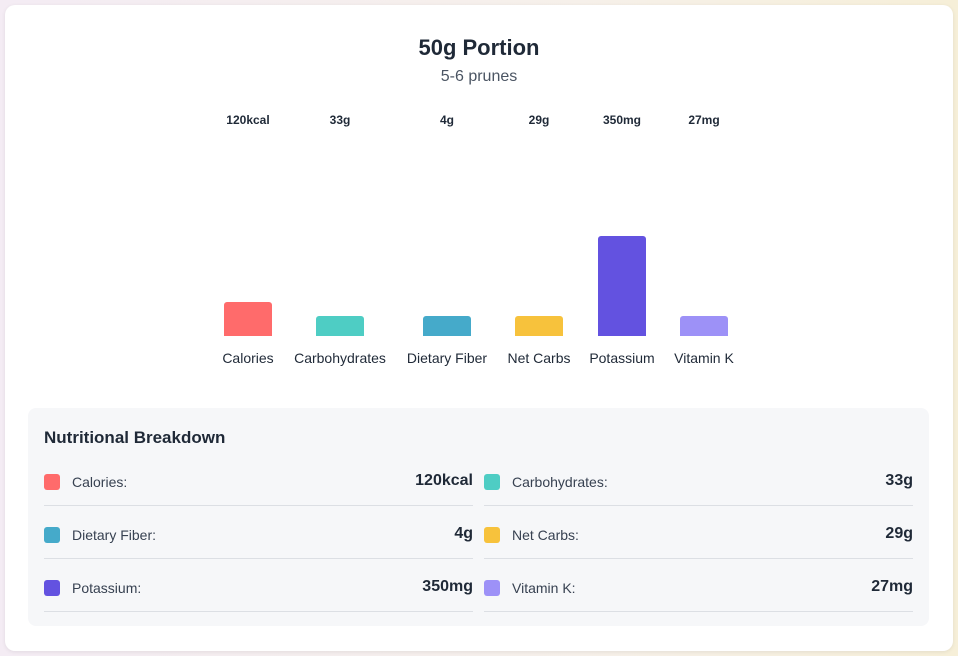 The height and width of the screenshot is (656, 958). I want to click on potassium-swatch, so click(52, 588).